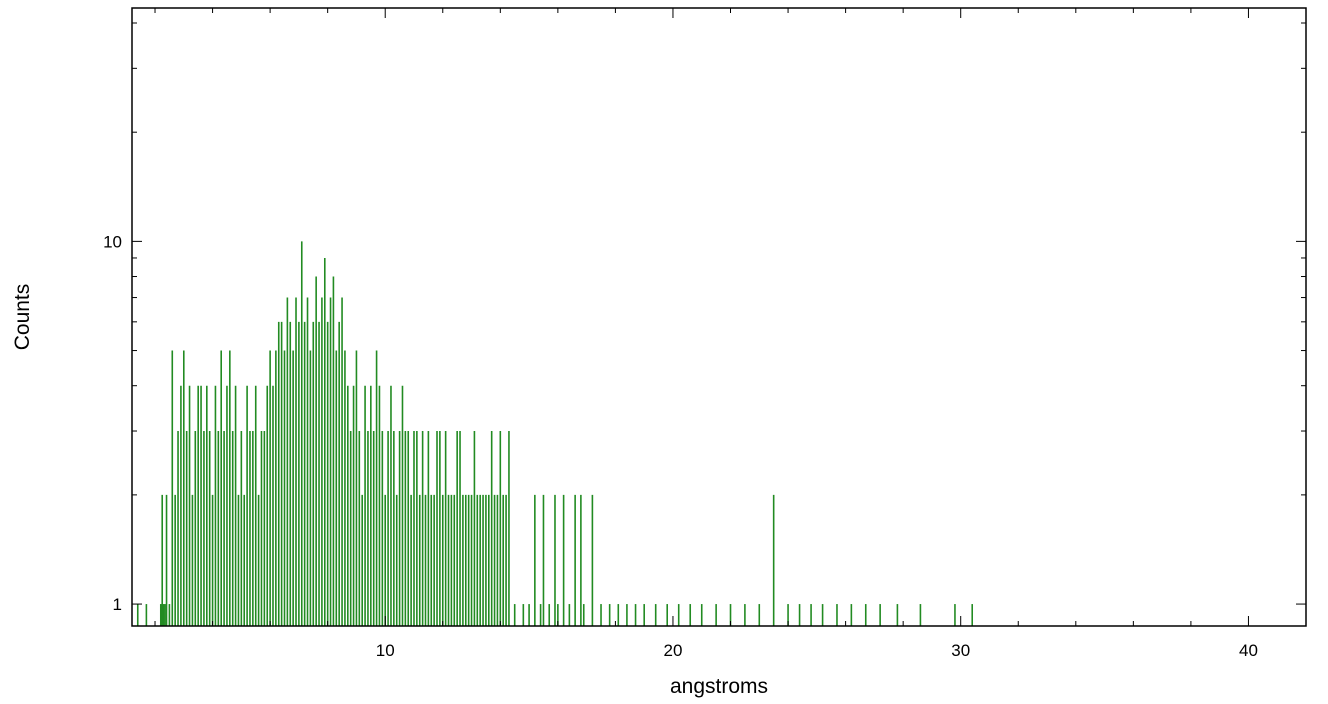 This screenshot has width=1328, height=704. What do you see at coordinates (112, 241) in the screenshot?
I see `y-tick-label: 10` at bounding box center [112, 241].